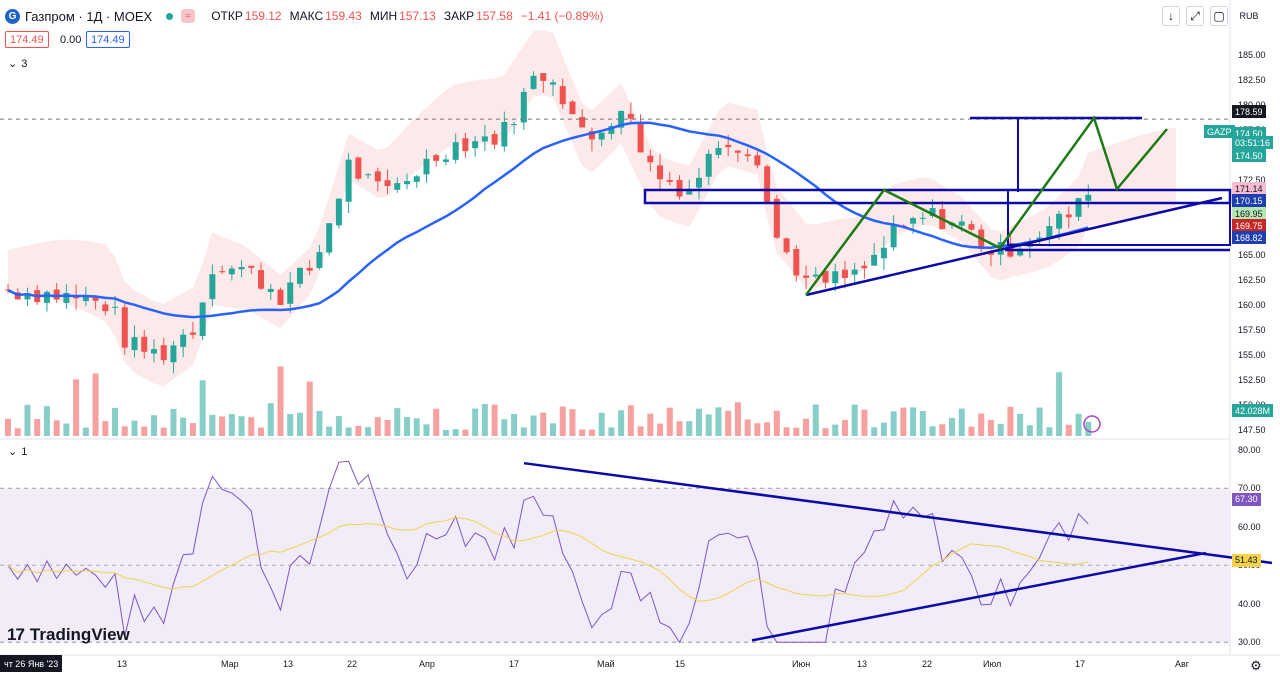 Image resolution: width=1280 pixels, height=691 pixels. What do you see at coordinates (188, 16) in the screenshot?
I see `wave-icon: ≈` at bounding box center [188, 16].